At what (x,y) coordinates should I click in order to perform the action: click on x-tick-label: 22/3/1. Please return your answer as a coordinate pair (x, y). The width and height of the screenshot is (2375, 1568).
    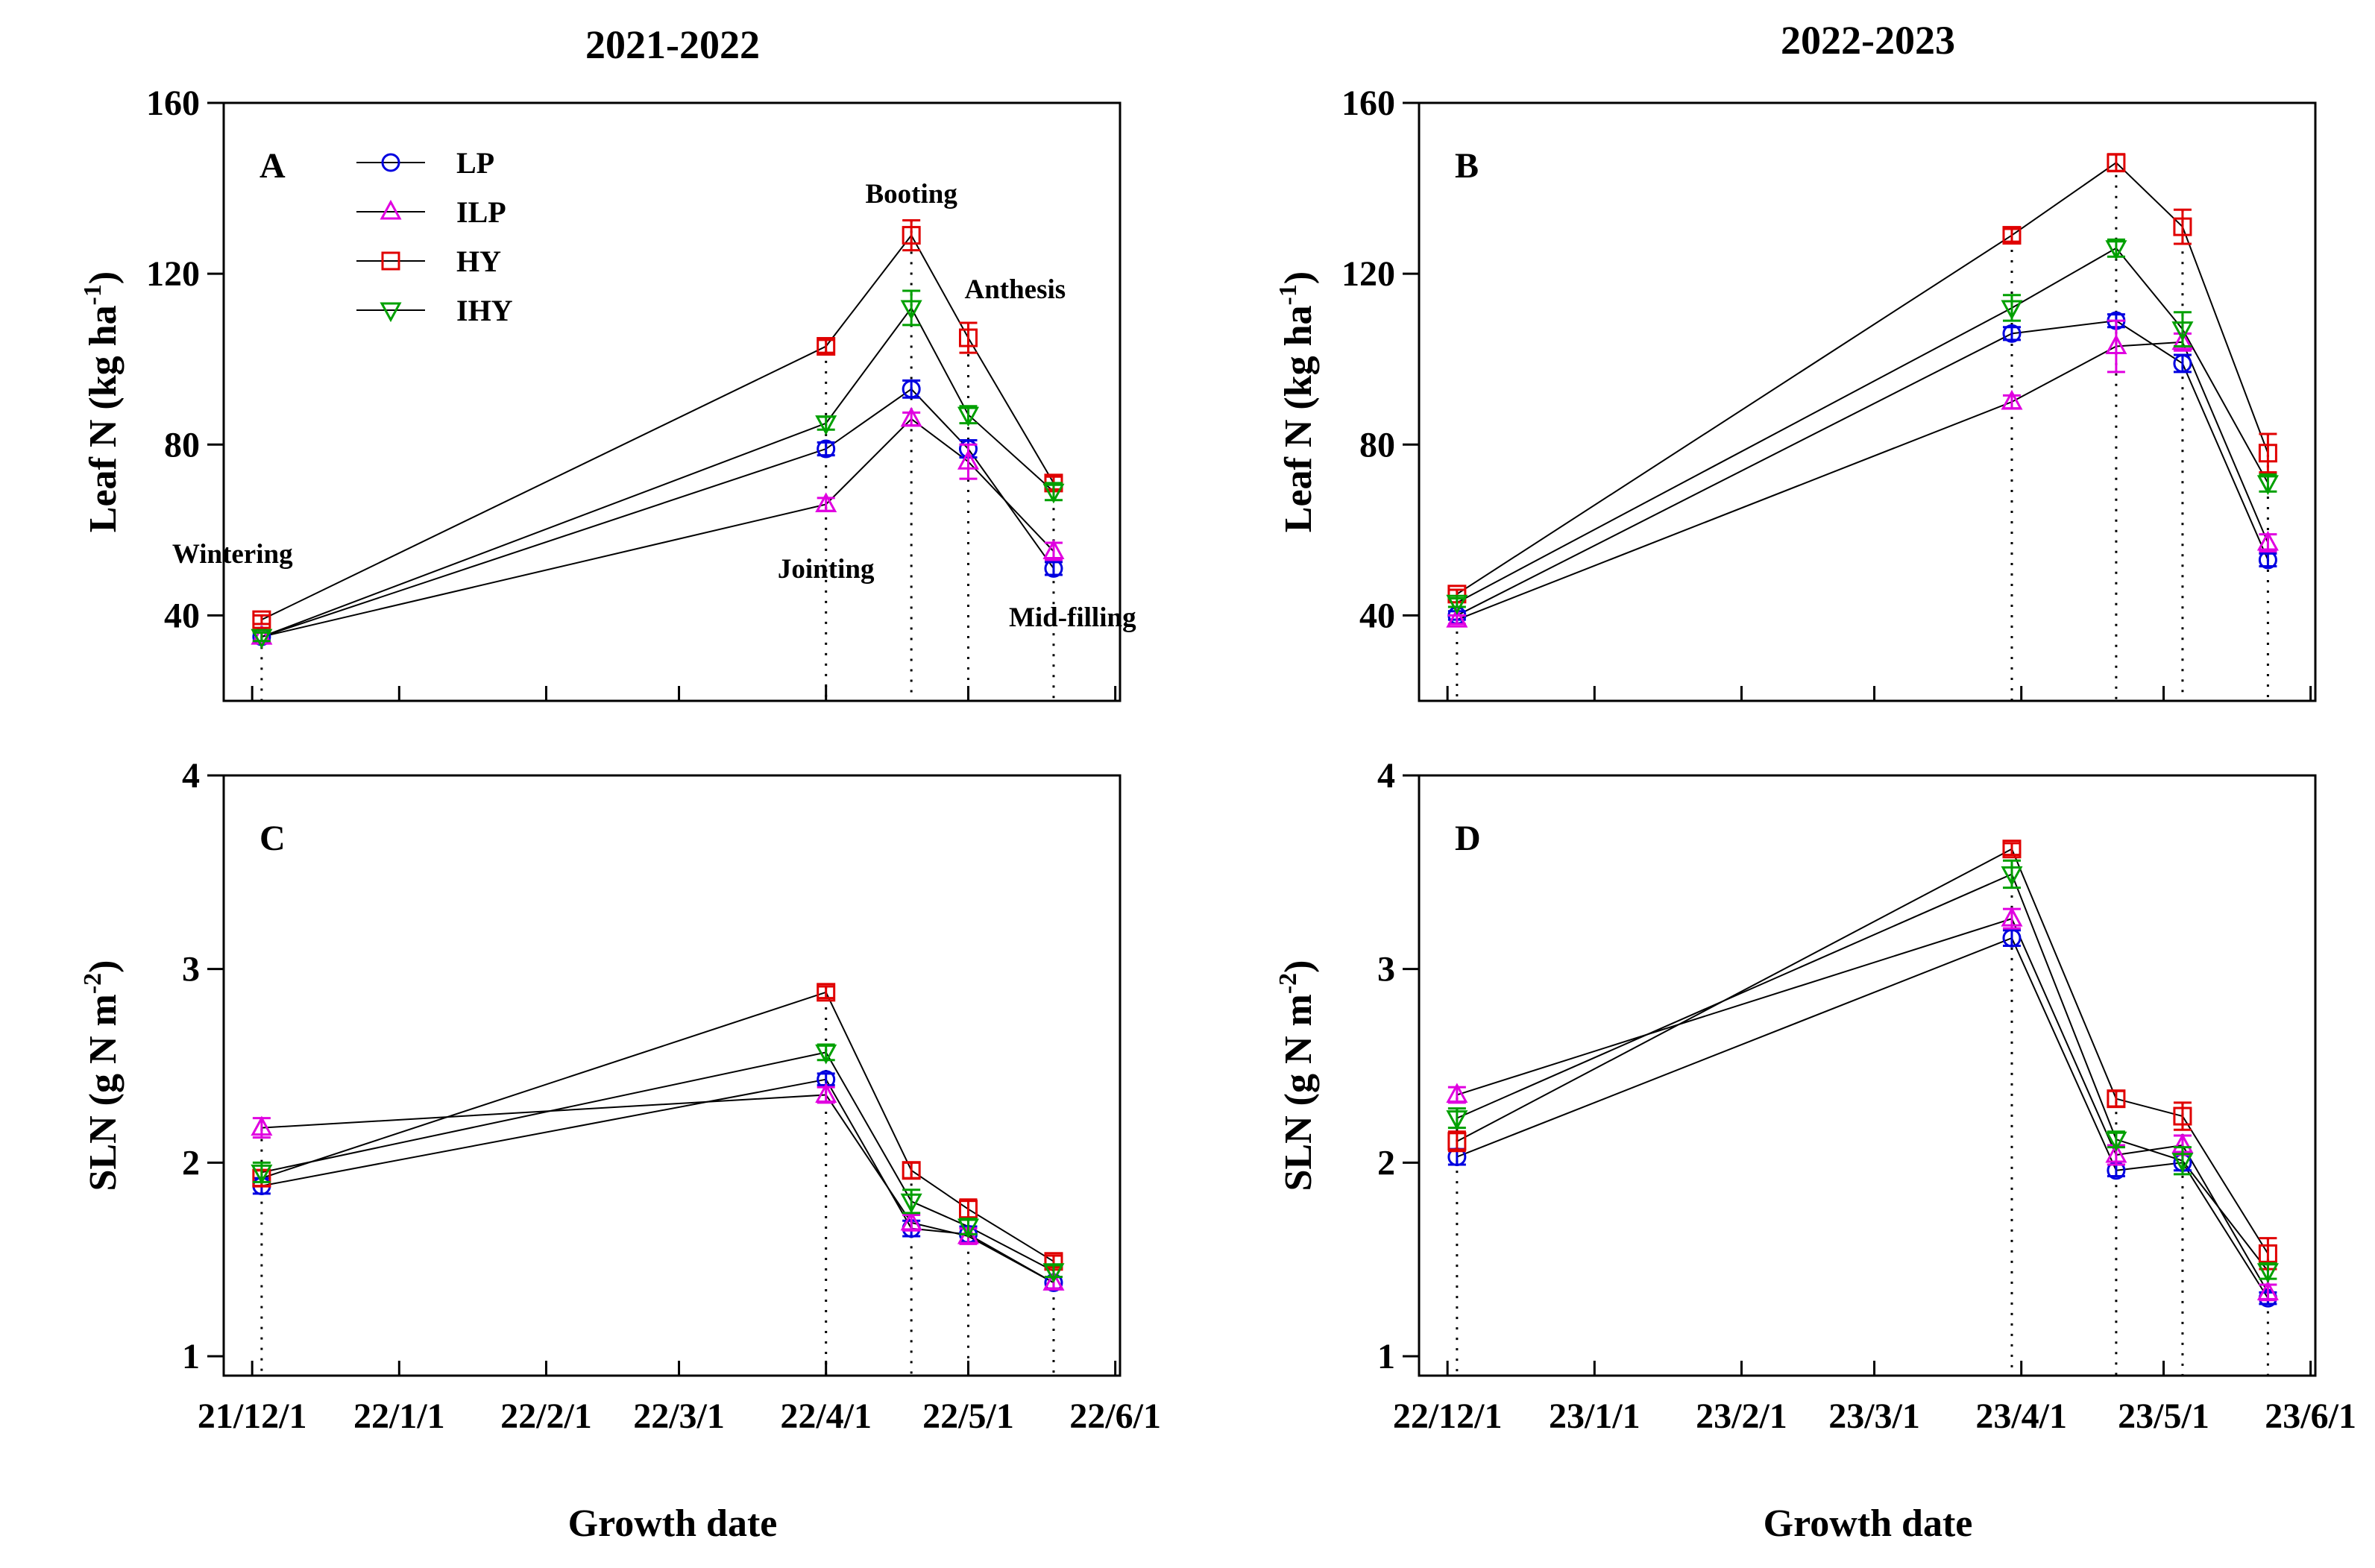
    Looking at the image, I should click on (679, 1416).